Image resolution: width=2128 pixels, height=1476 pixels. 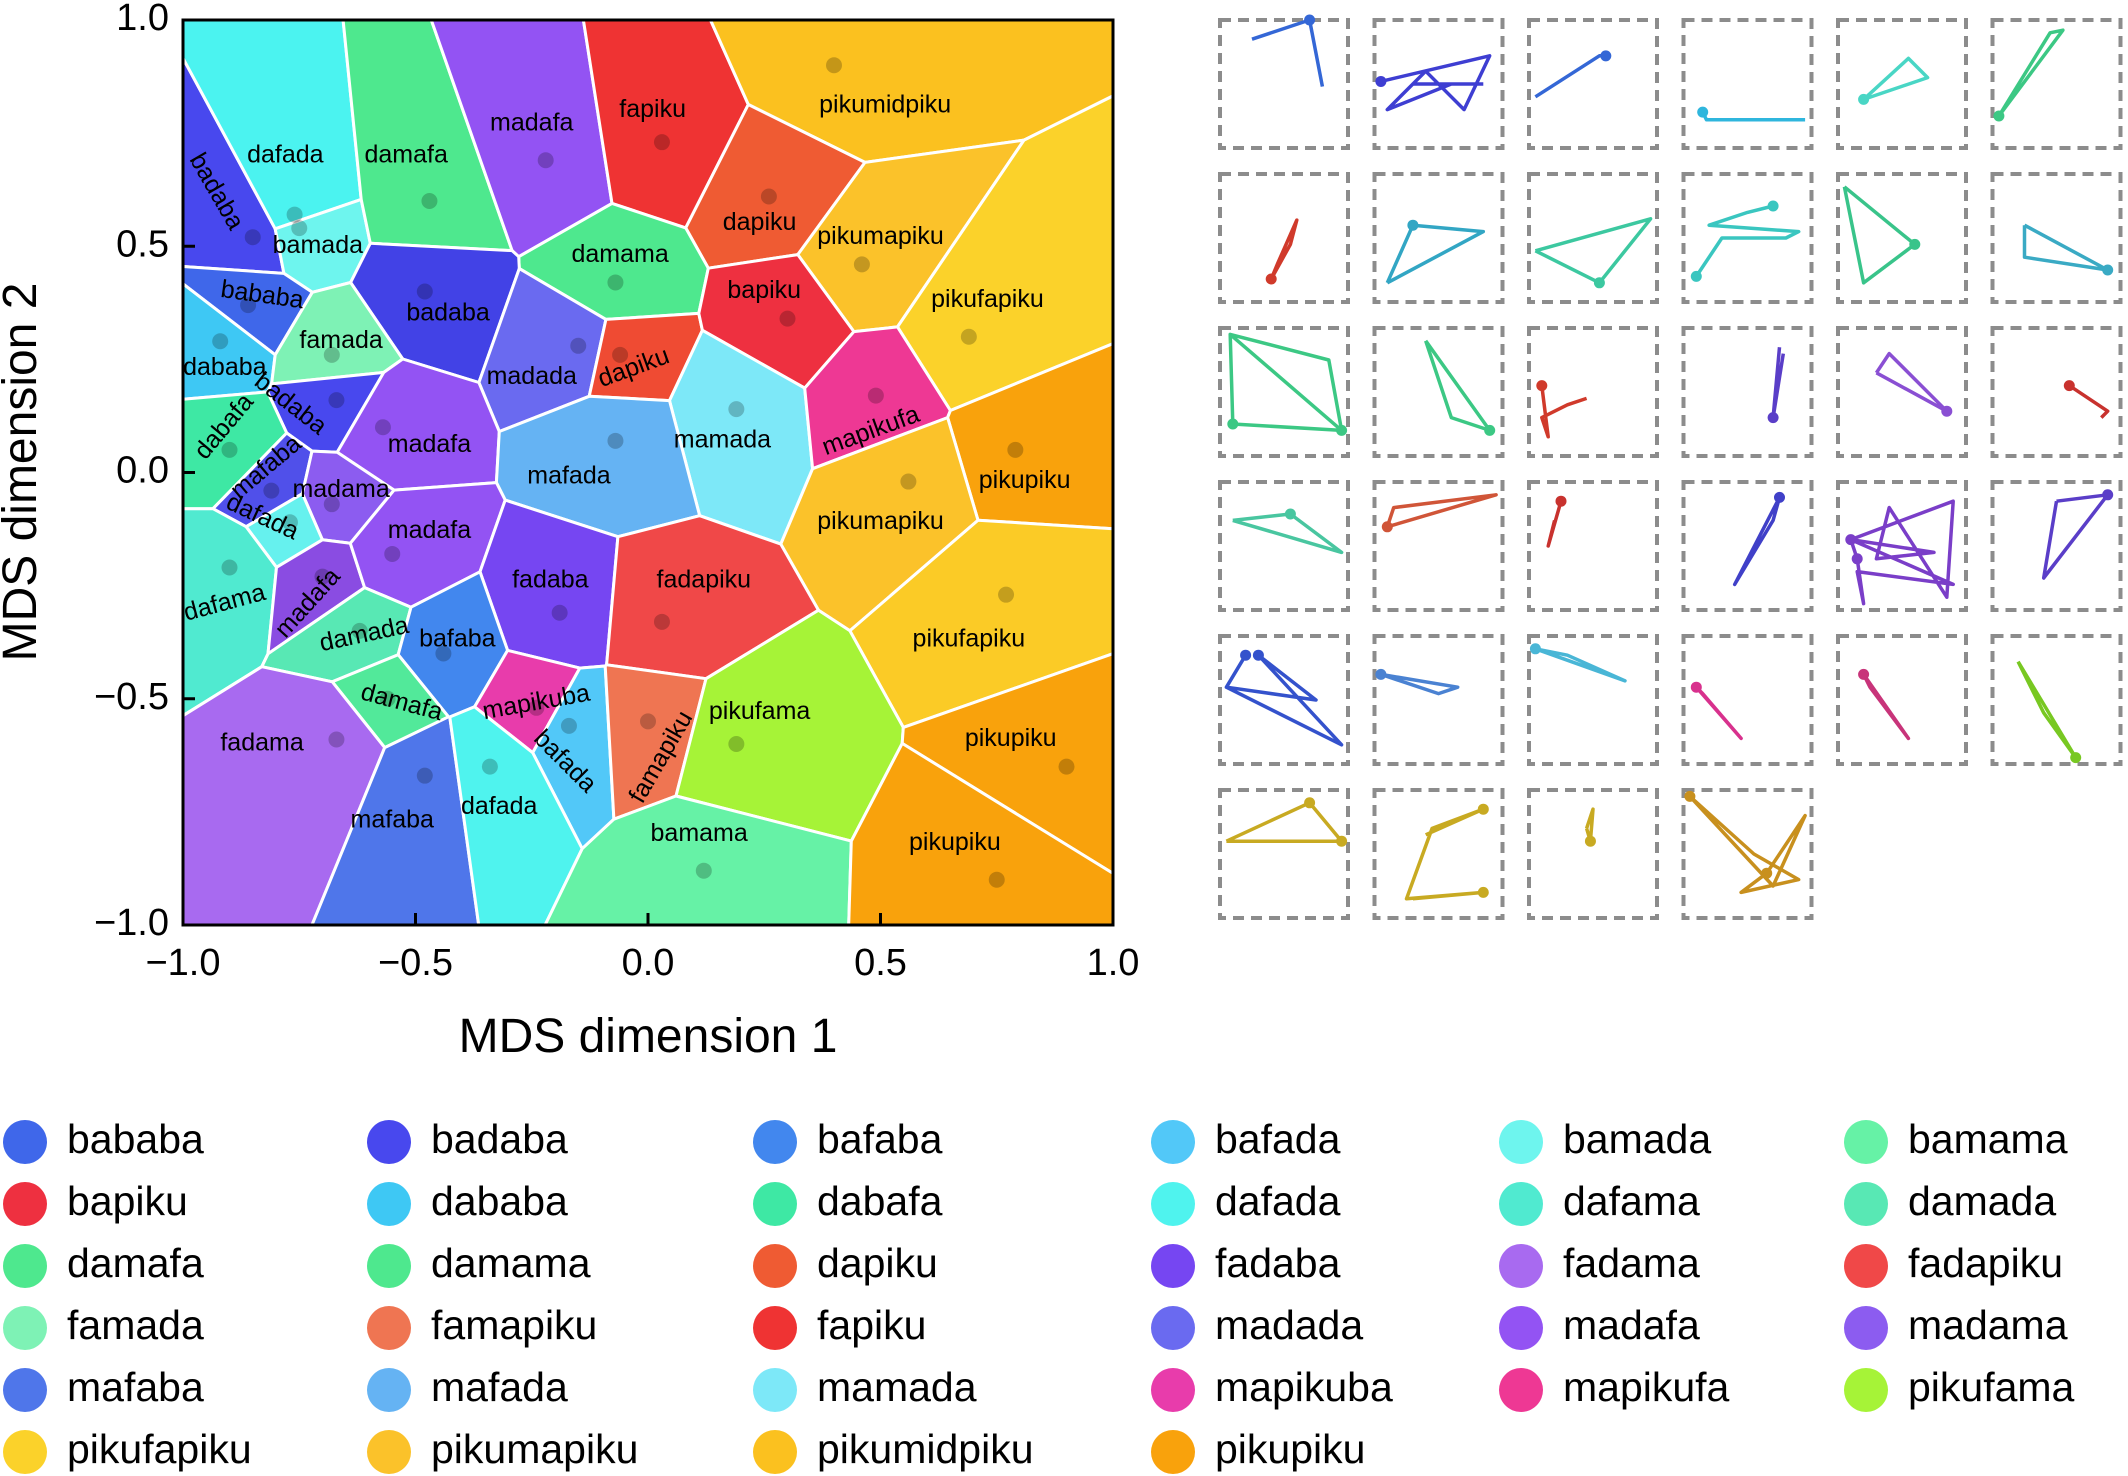 I want to click on data-point-mapikuba, so click(x=536, y=707).